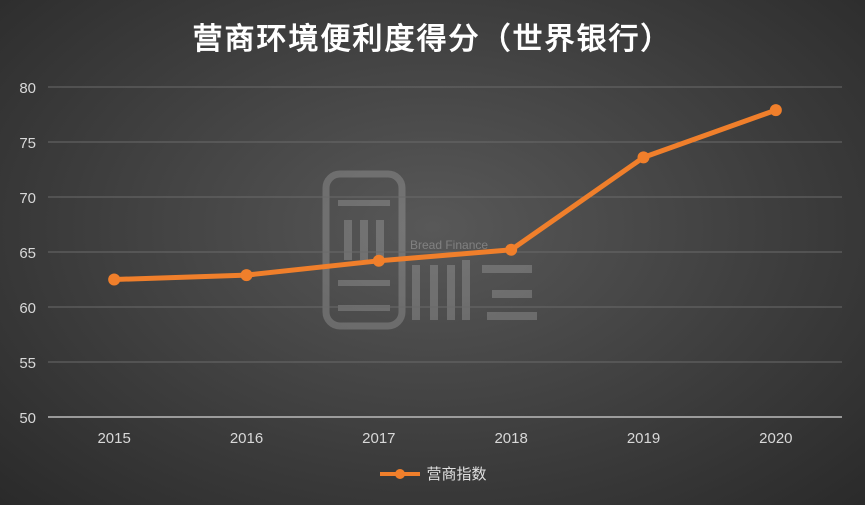 The height and width of the screenshot is (505, 865). What do you see at coordinates (400, 473) in the screenshot?
I see `legend-marker-icon` at bounding box center [400, 473].